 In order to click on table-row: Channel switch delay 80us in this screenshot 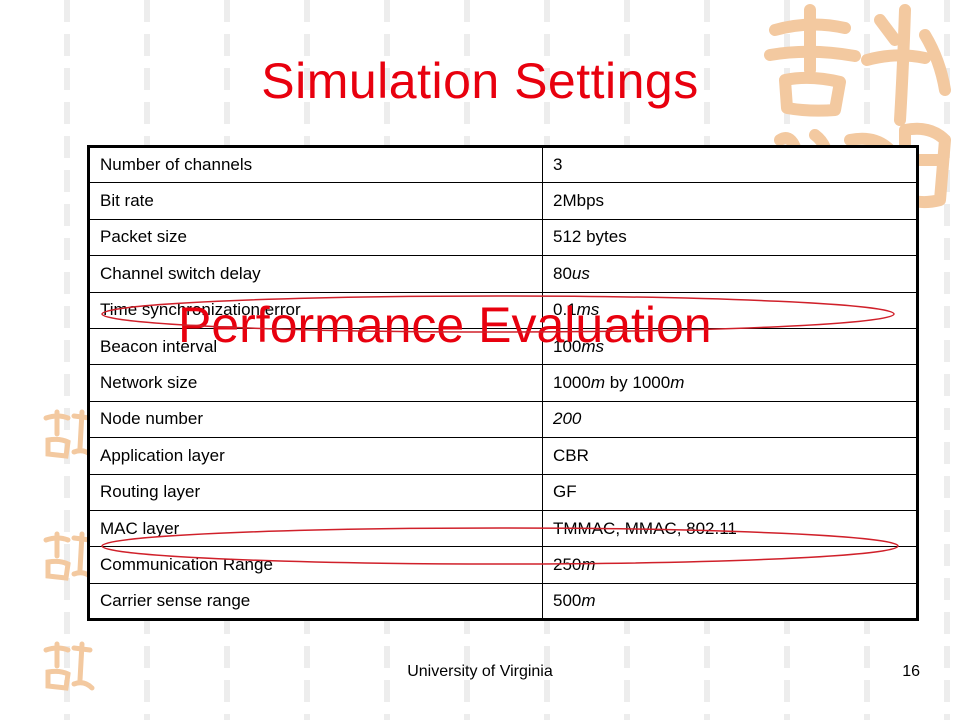, I will do `click(503, 274)`.